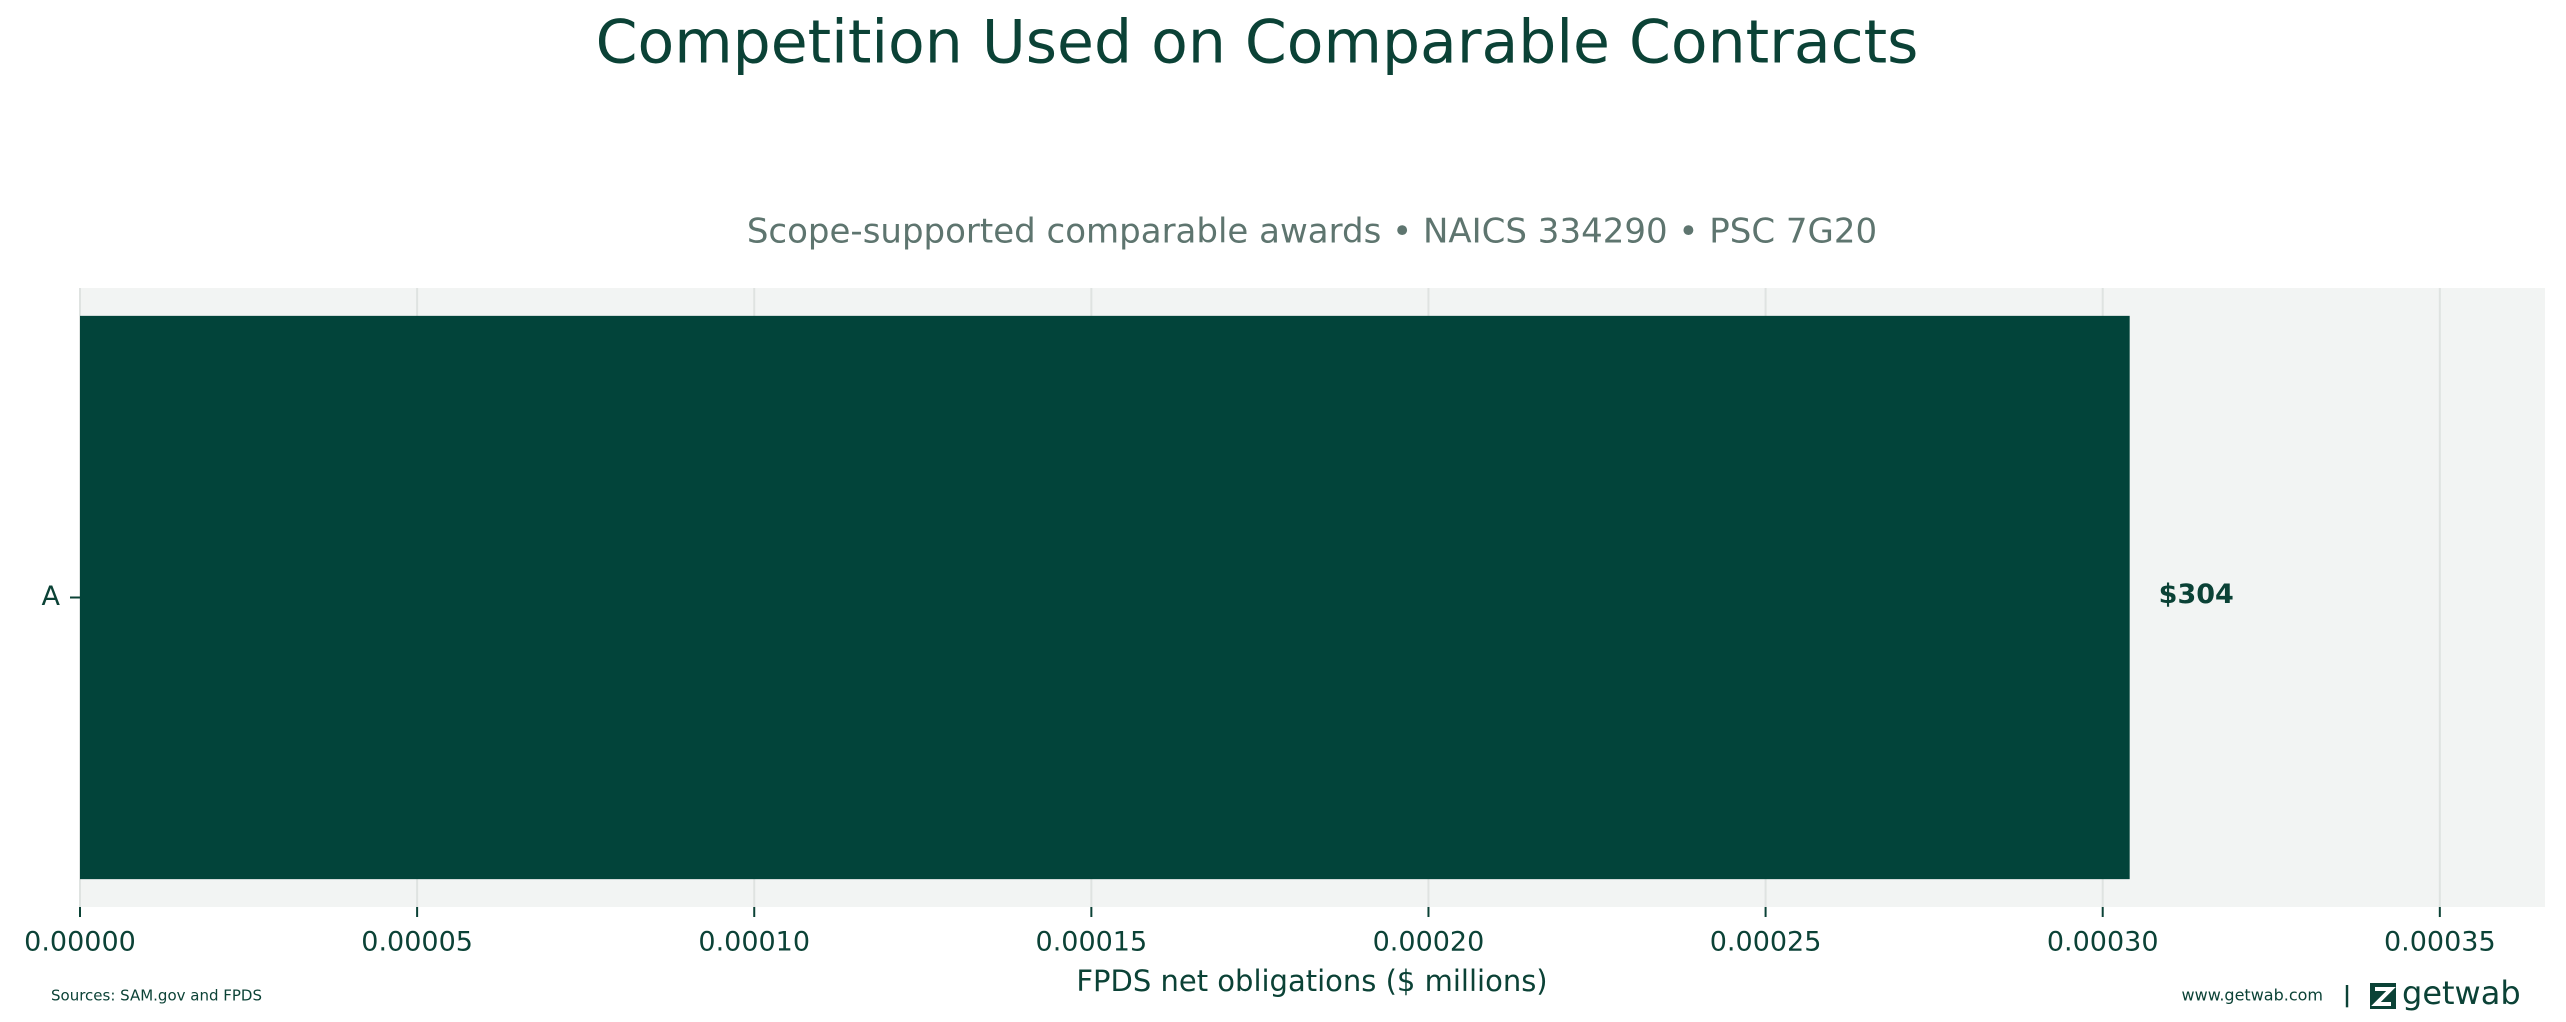 Image resolution: width=2566 pixels, height=1022 pixels. Describe the element at coordinates (417, 942) in the screenshot. I see `x-tick-label: 0.00005` at that location.